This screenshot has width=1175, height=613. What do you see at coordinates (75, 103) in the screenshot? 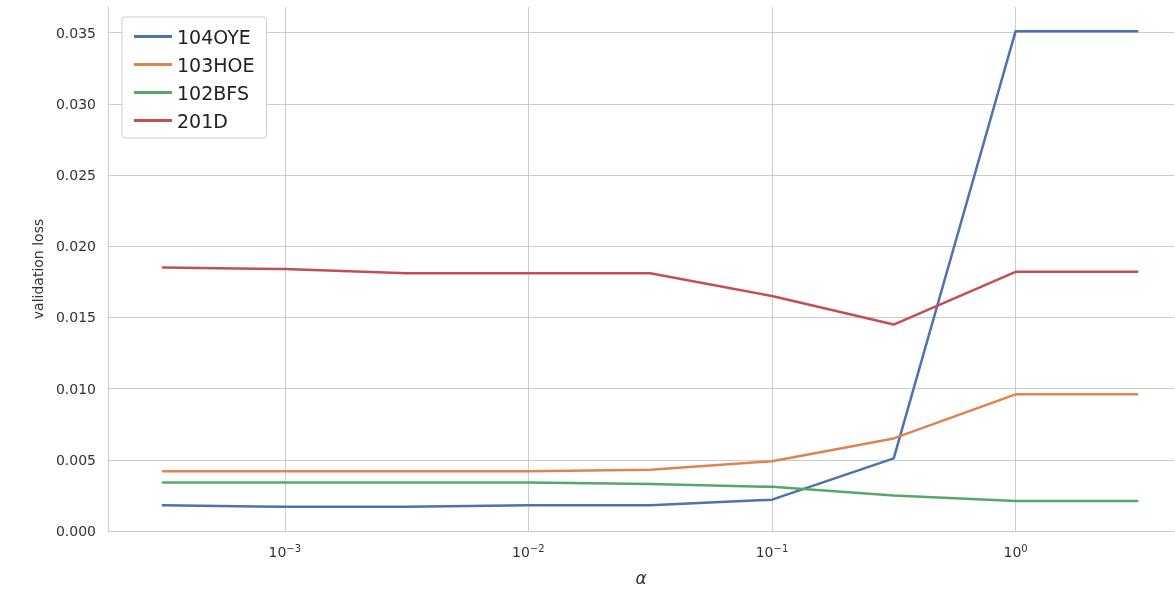
I see `y-tick-label: 0.030` at bounding box center [75, 103].